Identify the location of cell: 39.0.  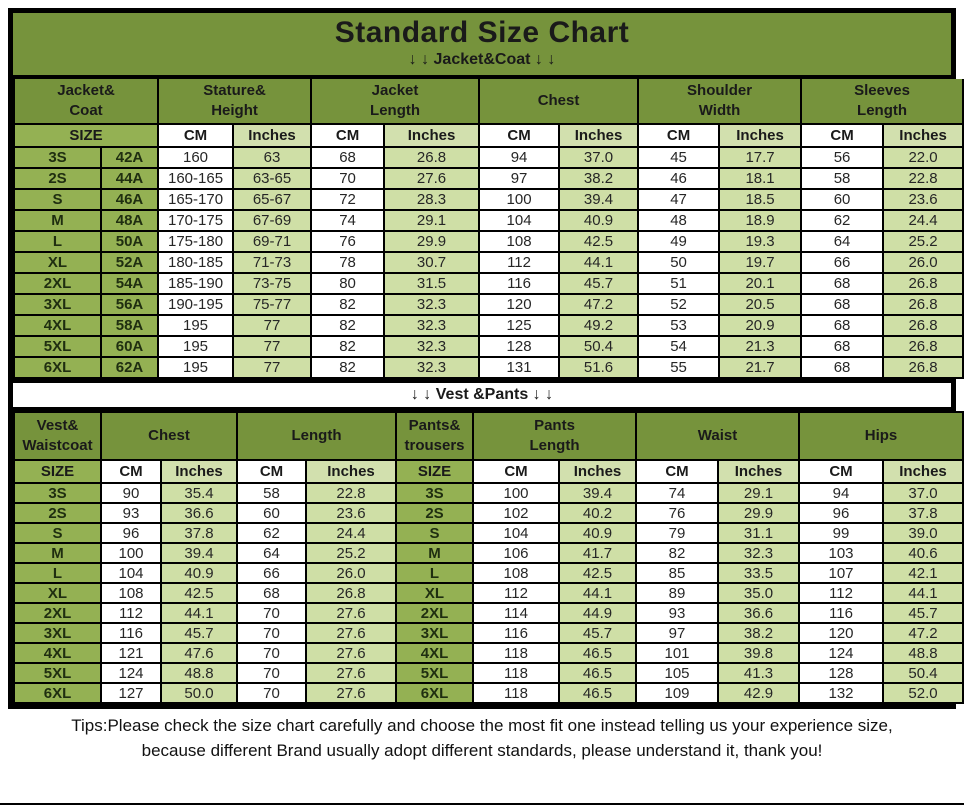
(923, 533).